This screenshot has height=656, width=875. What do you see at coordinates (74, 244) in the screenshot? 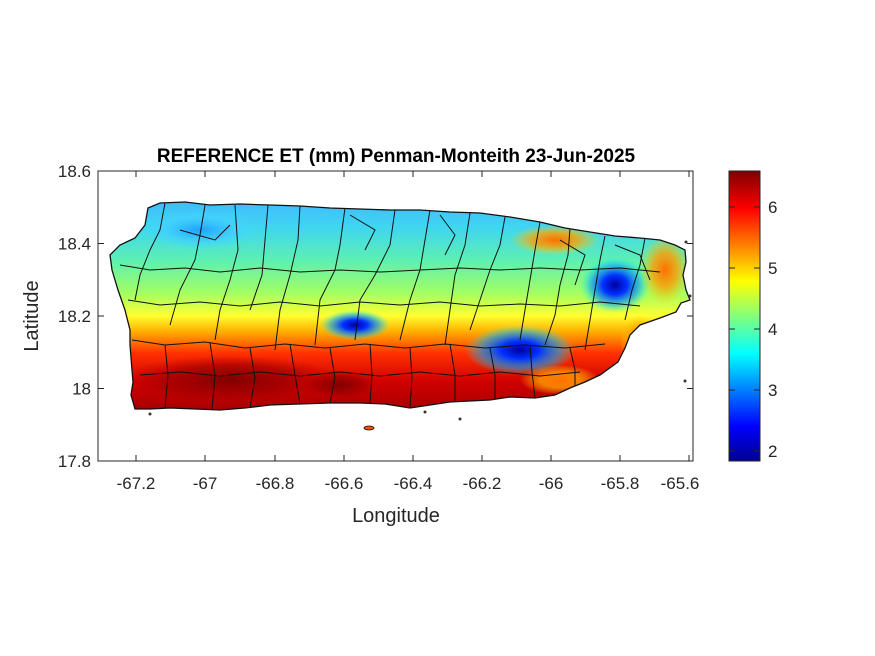
I see `y-tick-label: 18.4` at bounding box center [74, 244].